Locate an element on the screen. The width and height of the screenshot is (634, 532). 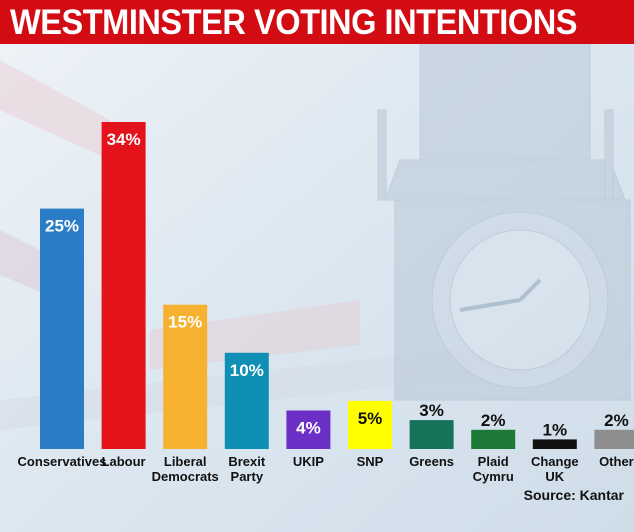
category-label: SNP is located at coordinates (370, 461).